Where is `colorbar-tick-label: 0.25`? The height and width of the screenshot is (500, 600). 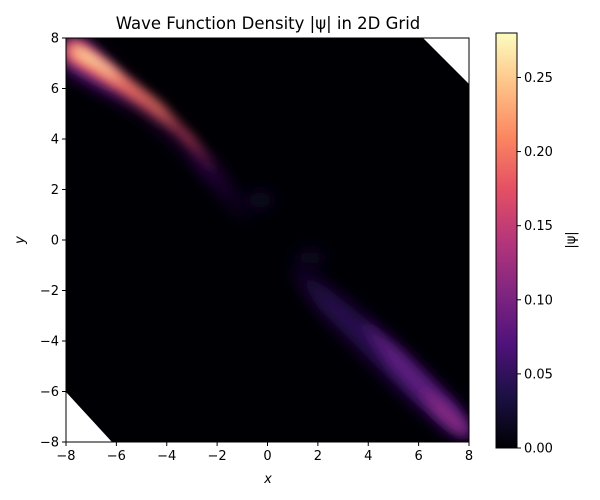
colorbar-tick-label: 0.25 is located at coordinates (538, 78).